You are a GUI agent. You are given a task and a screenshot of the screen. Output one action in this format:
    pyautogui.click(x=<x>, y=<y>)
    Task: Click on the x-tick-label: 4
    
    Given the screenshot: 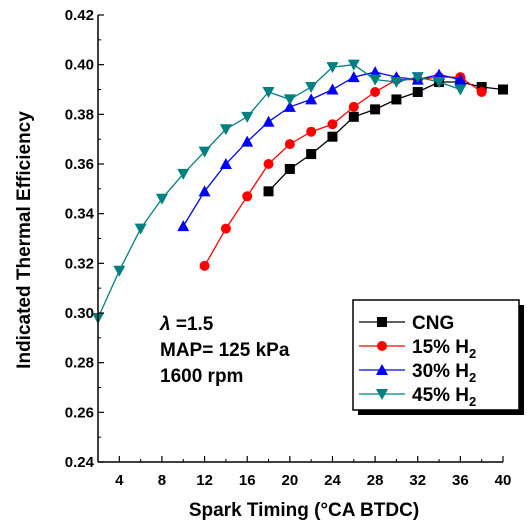 What is the action you would take?
    pyautogui.click(x=119, y=480)
    